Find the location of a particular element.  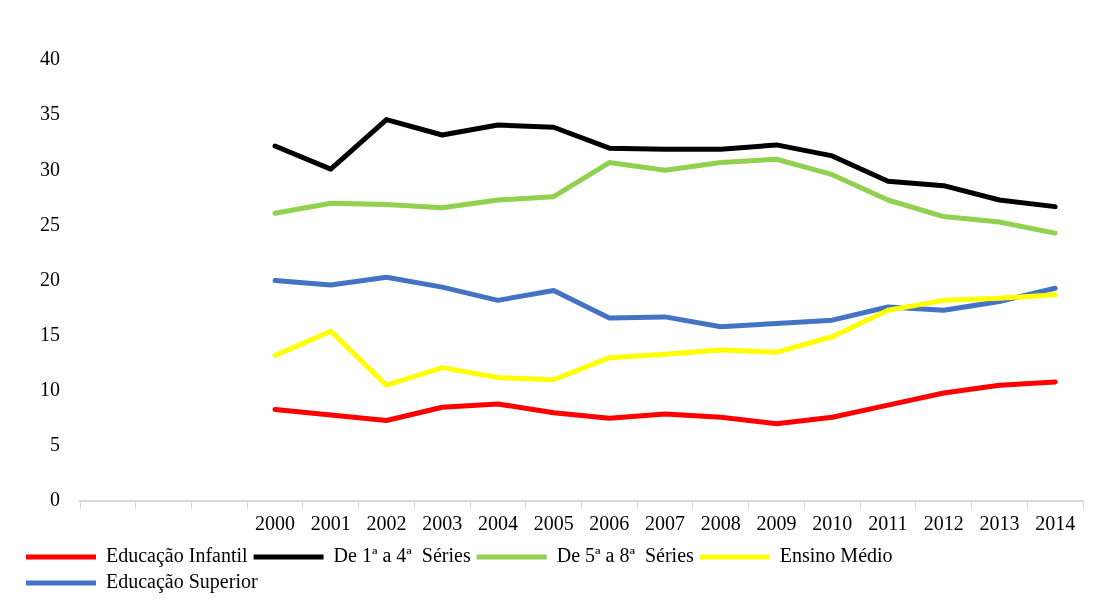

x-tick-label: 2007 is located at coordinates (665, 523).